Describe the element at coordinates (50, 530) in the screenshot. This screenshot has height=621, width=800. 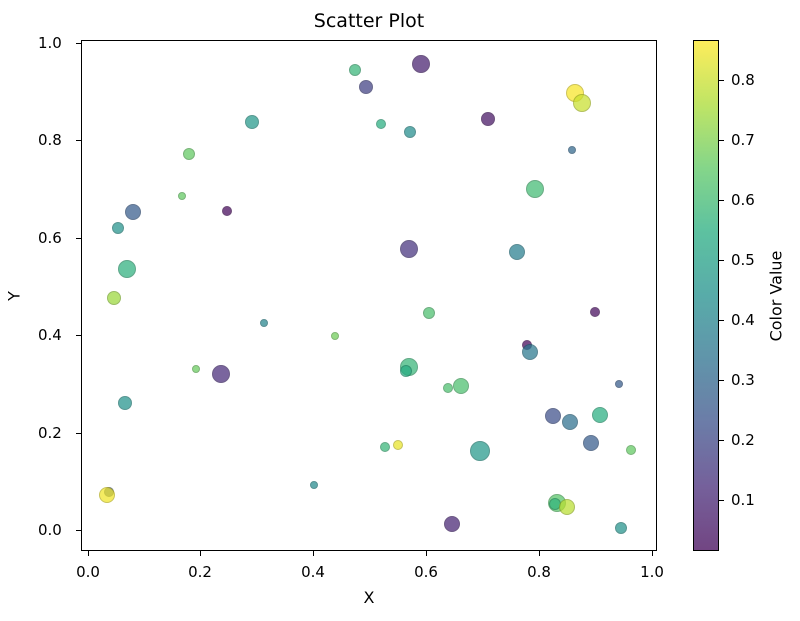
I see `y-tick-label: 0.0` at that location.